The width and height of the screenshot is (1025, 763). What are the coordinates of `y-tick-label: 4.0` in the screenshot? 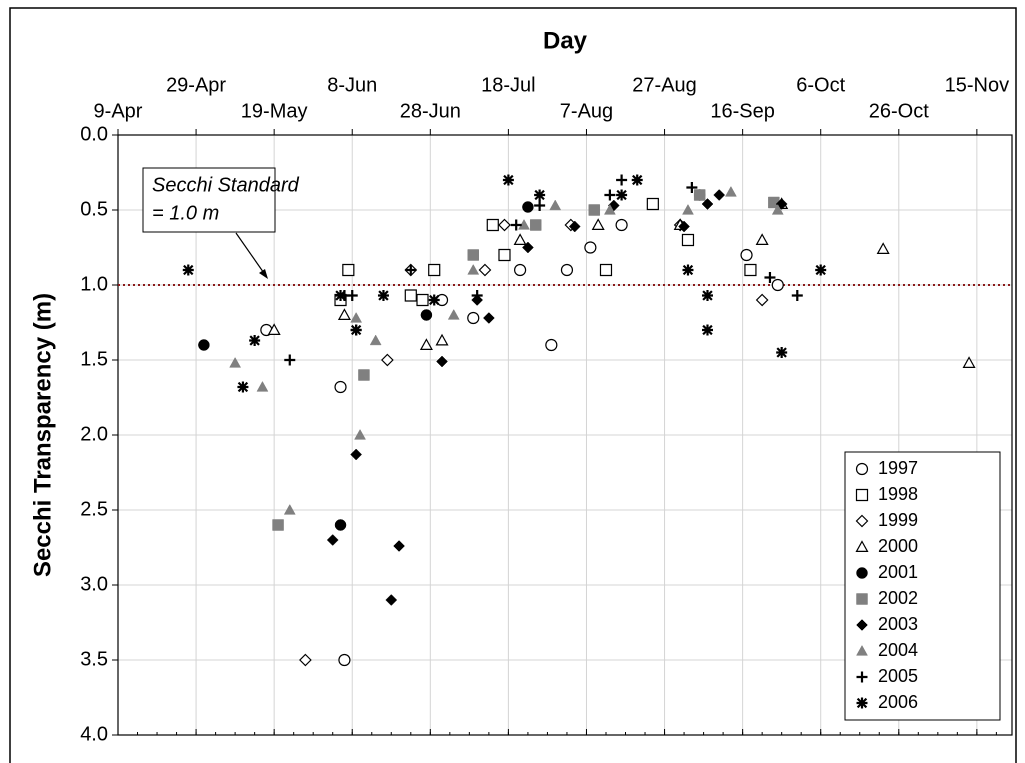 It's located at (94, 734).